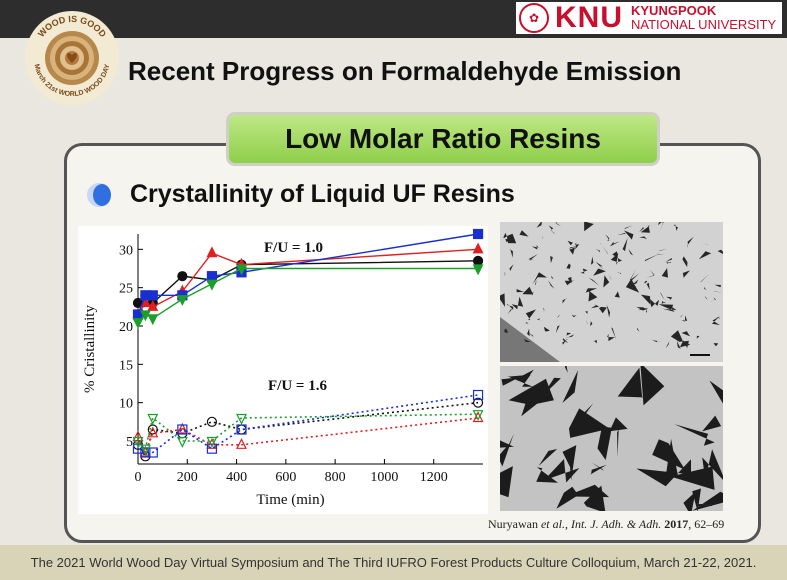  I want to click on citation-authors: Nuryawan, so click(514, 524).